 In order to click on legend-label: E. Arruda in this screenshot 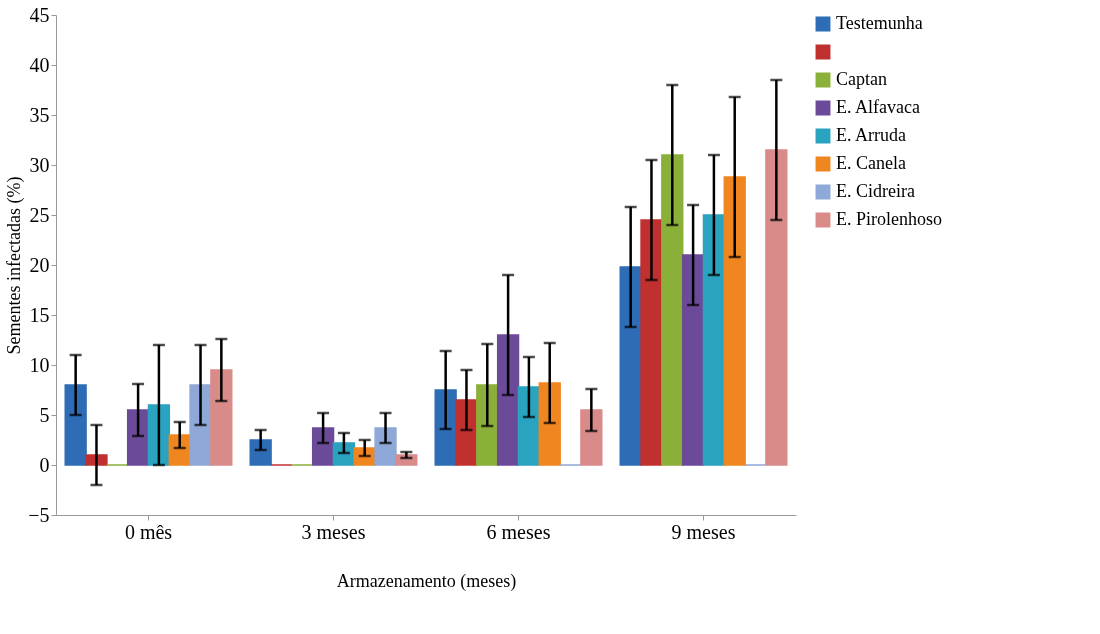, I will do `click(871, 135)`.